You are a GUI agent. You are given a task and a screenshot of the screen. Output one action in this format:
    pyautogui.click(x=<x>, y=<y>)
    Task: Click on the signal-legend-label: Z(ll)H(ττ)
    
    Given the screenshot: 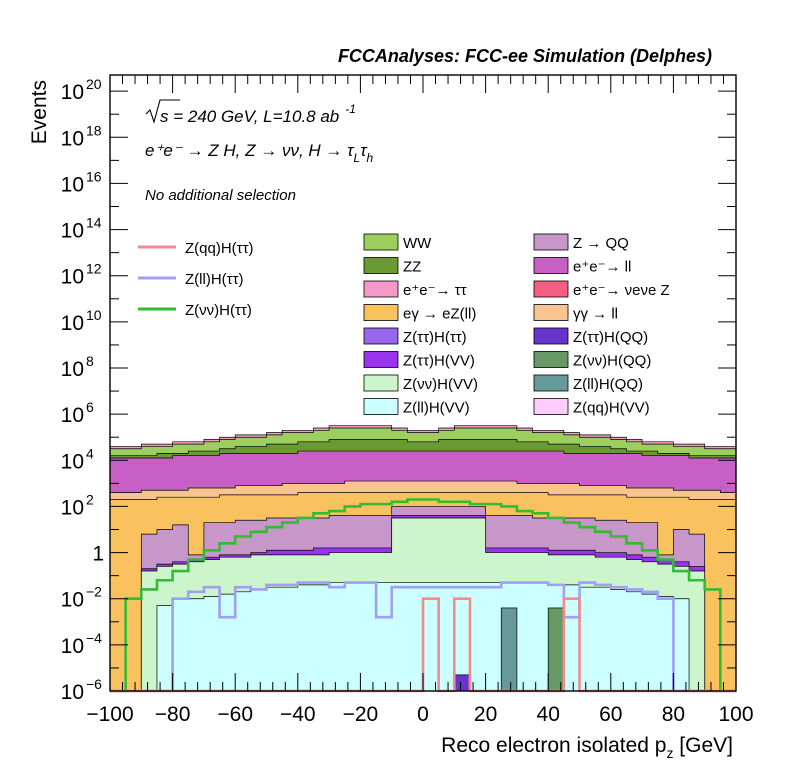 What is the action you would take?
    pyautogui.click(x=214, y=279)
    